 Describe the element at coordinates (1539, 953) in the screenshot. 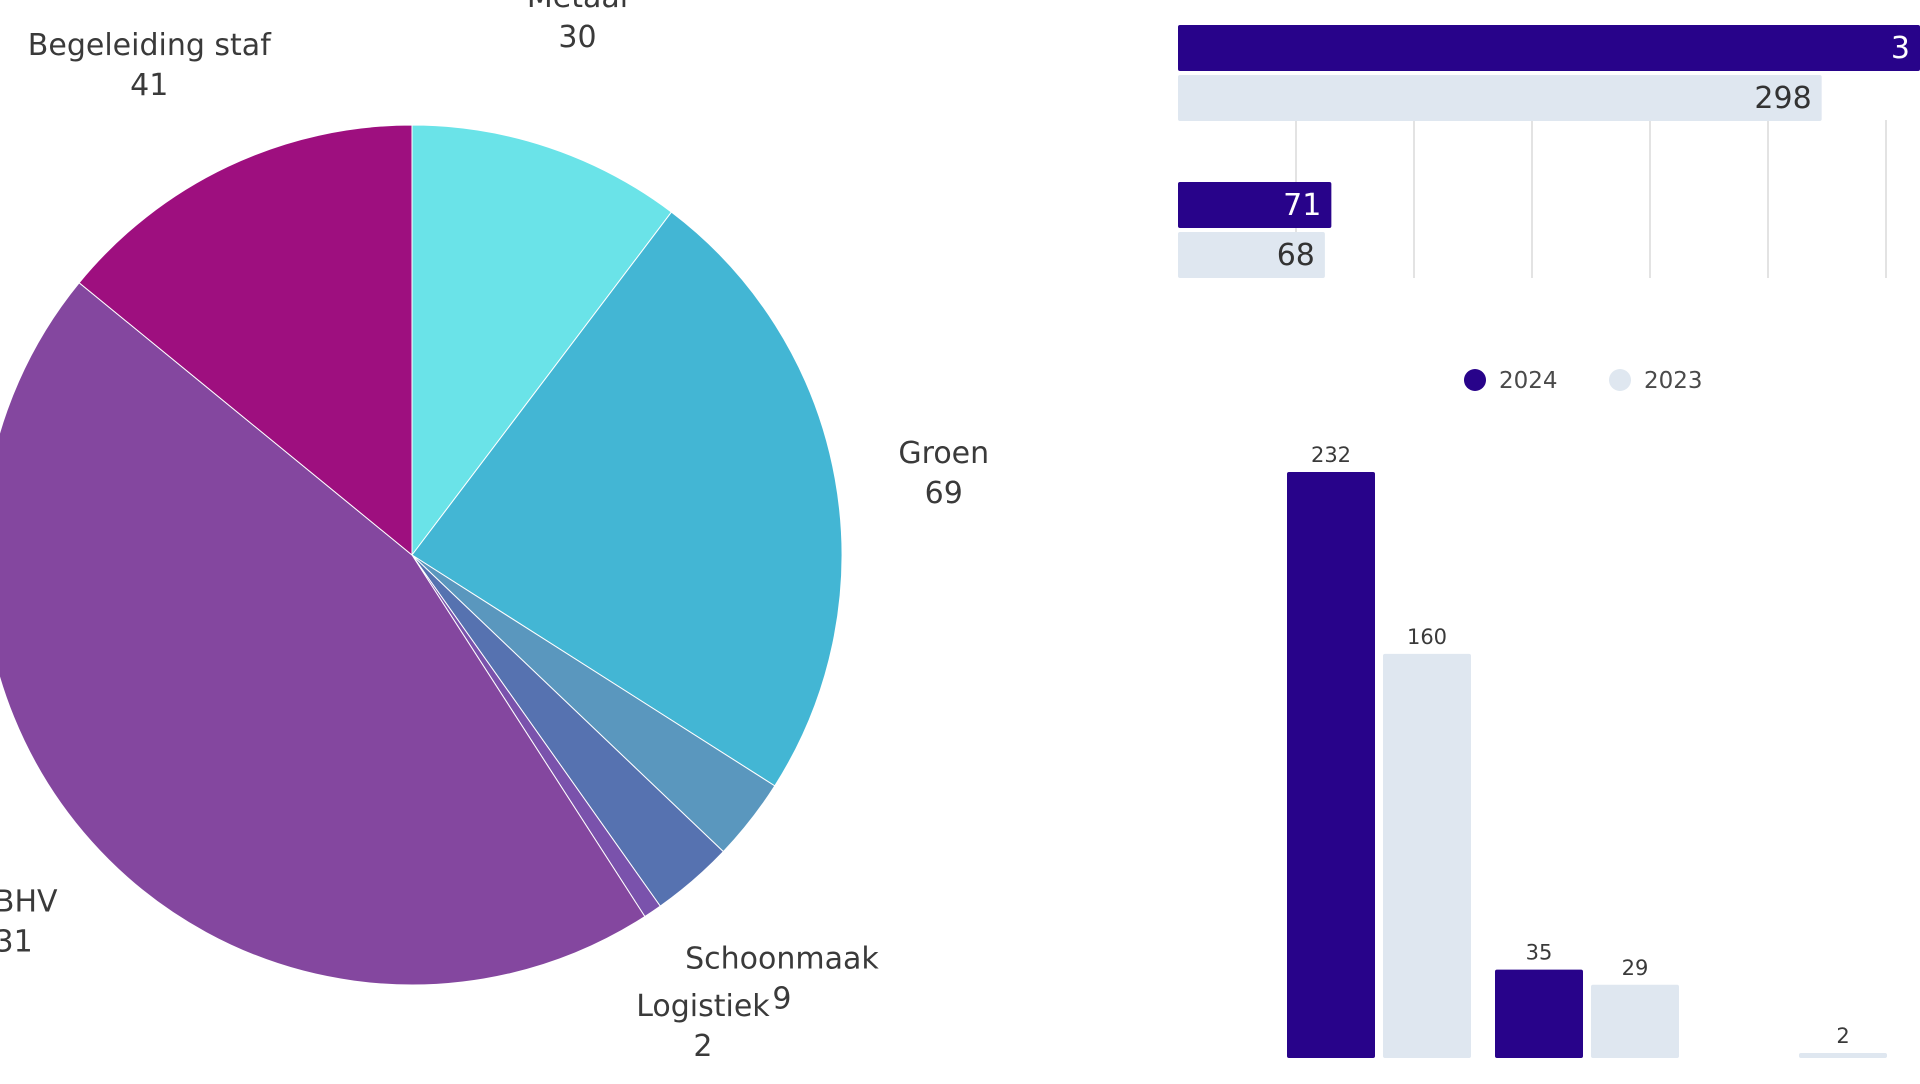

I see `vbar-label-2024-1: 35` at that location.